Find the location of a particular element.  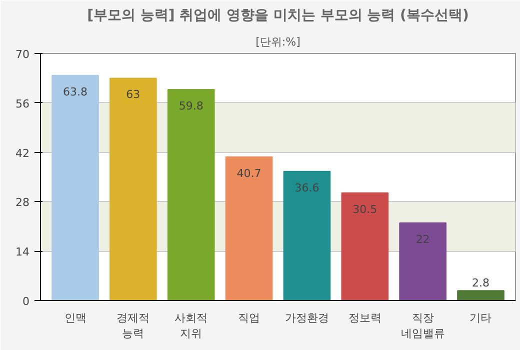

y-tick-label: 14 is located at coordinates (23, 252).